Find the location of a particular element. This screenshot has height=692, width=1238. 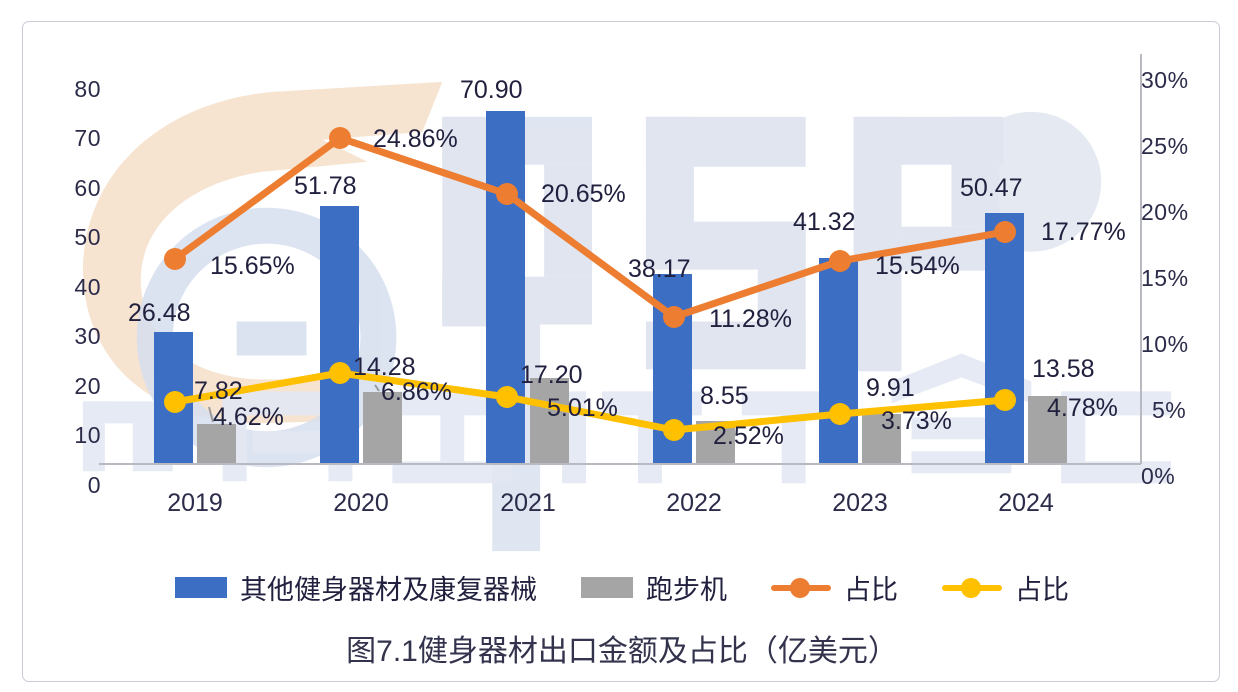

legend-item-other-fitness: 其他健身器材及康复器械 is located at coordinates (356, 587).